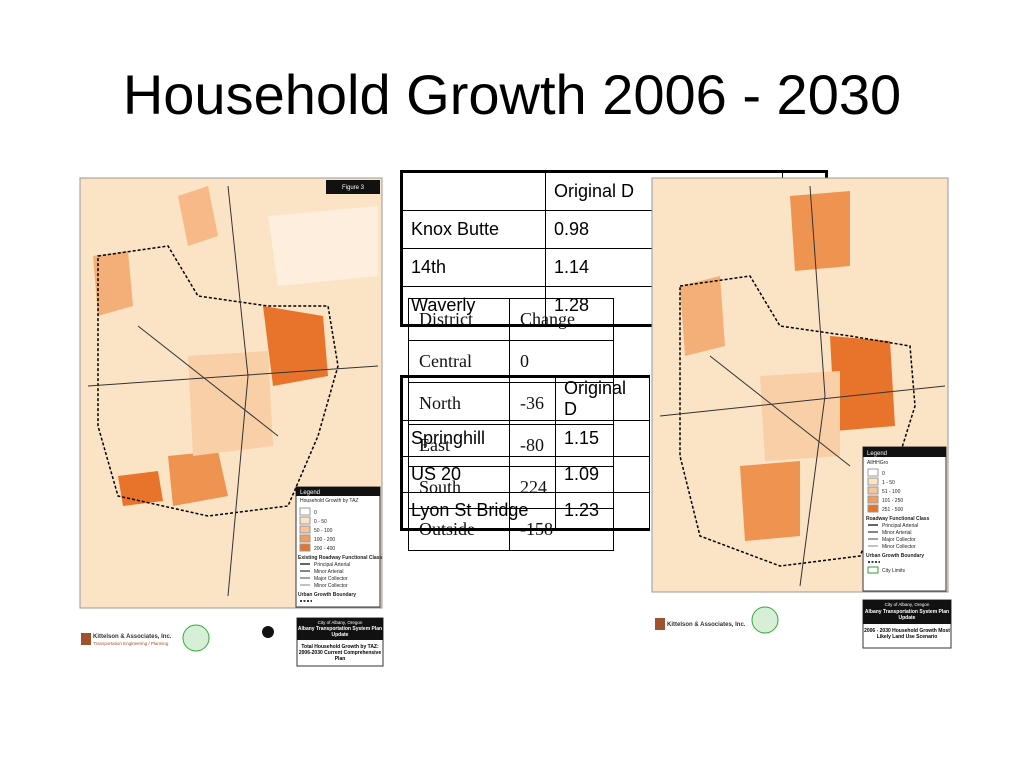  I want to click on table-cell: US 20, so click(478, 474).